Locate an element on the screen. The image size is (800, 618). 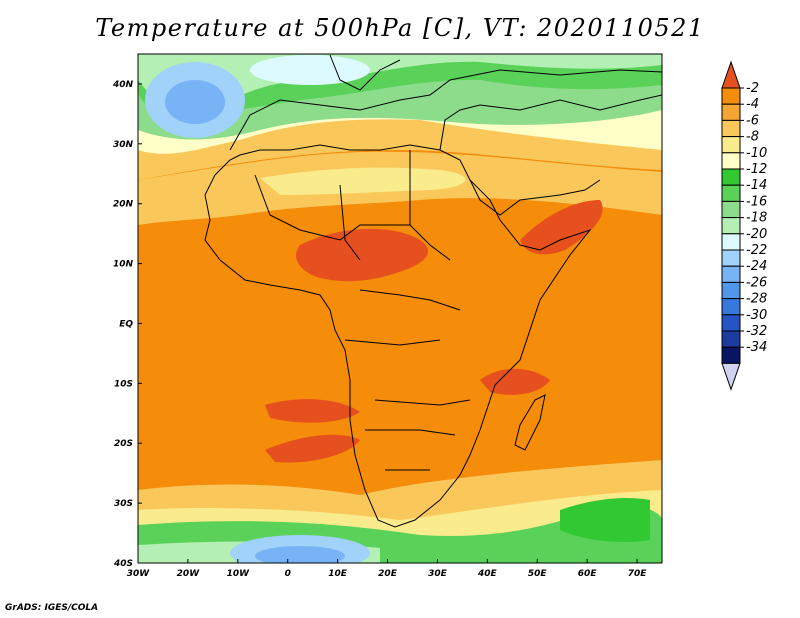
lat-tick-label: 30N is located at coordinates (123, 145).